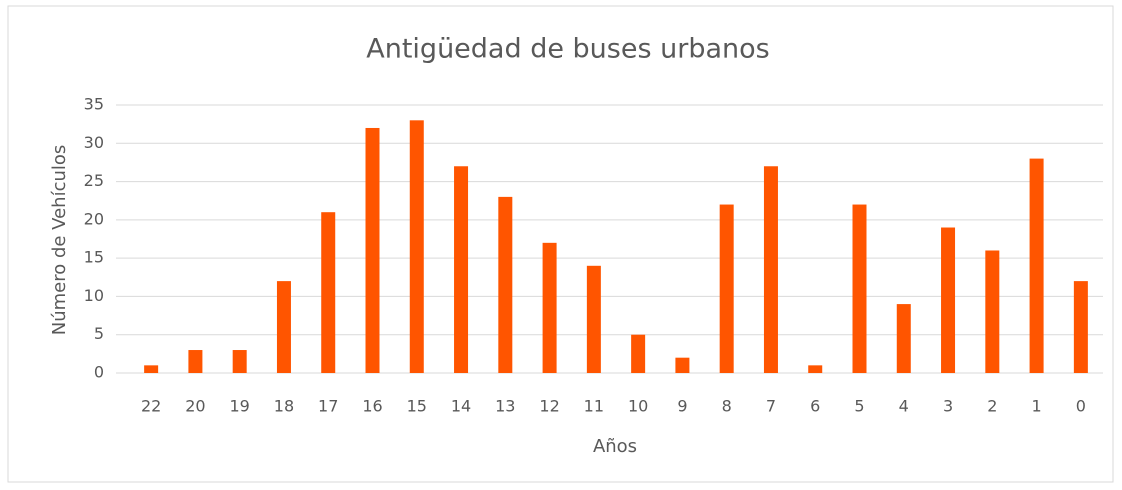 The width and height of the screenshot is (1122, 490). Describe the element at coordinates (859, 406) in the screenshot. I see `x-tick-label: 5` at that location.